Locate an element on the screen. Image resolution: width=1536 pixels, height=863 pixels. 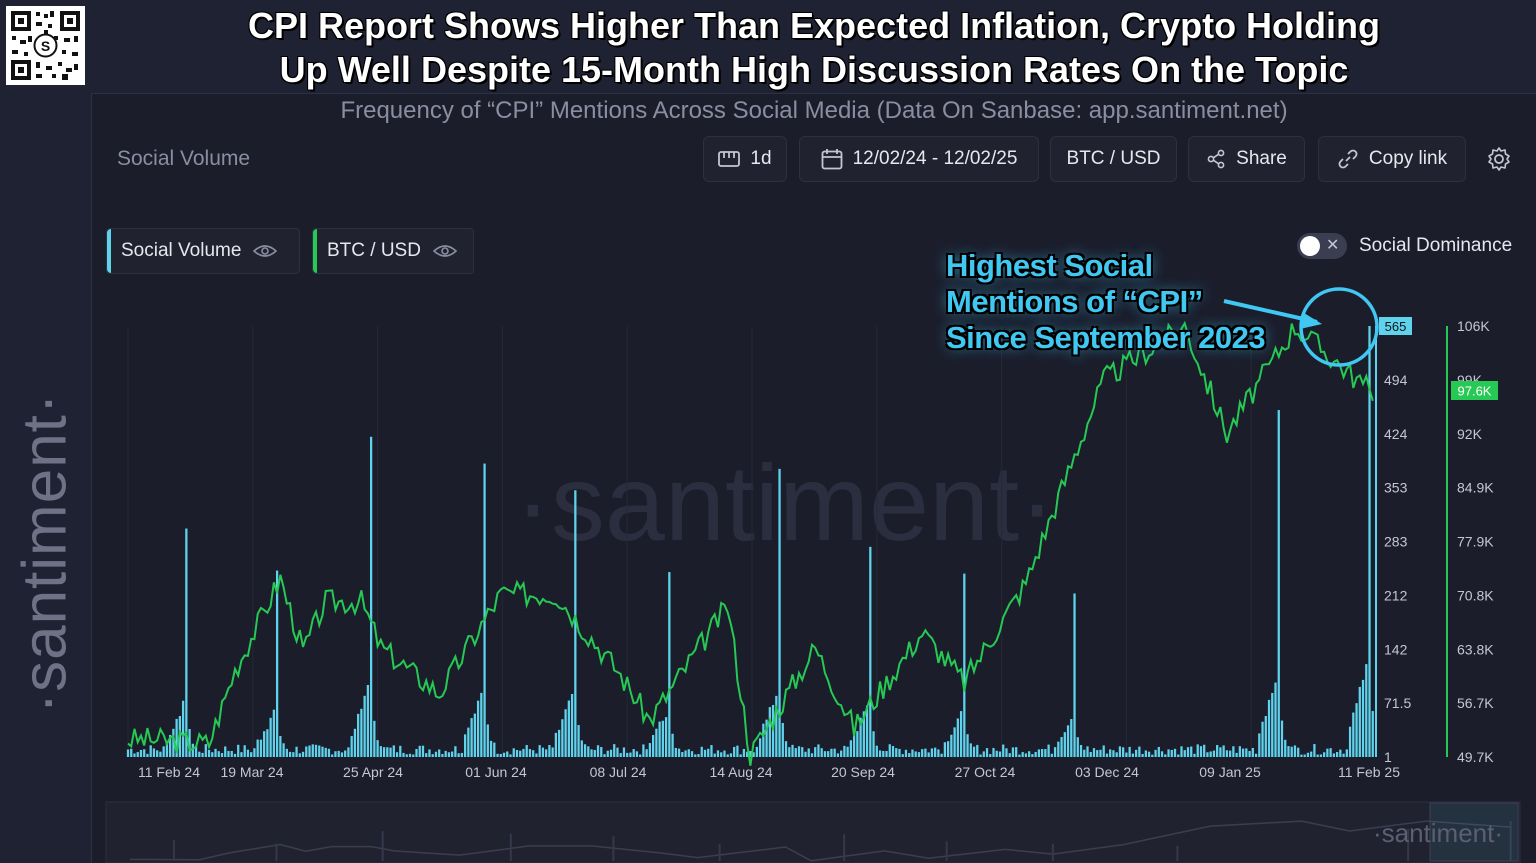
legend-btc-usd: BTC / USD is located at coordinates (393, 251).